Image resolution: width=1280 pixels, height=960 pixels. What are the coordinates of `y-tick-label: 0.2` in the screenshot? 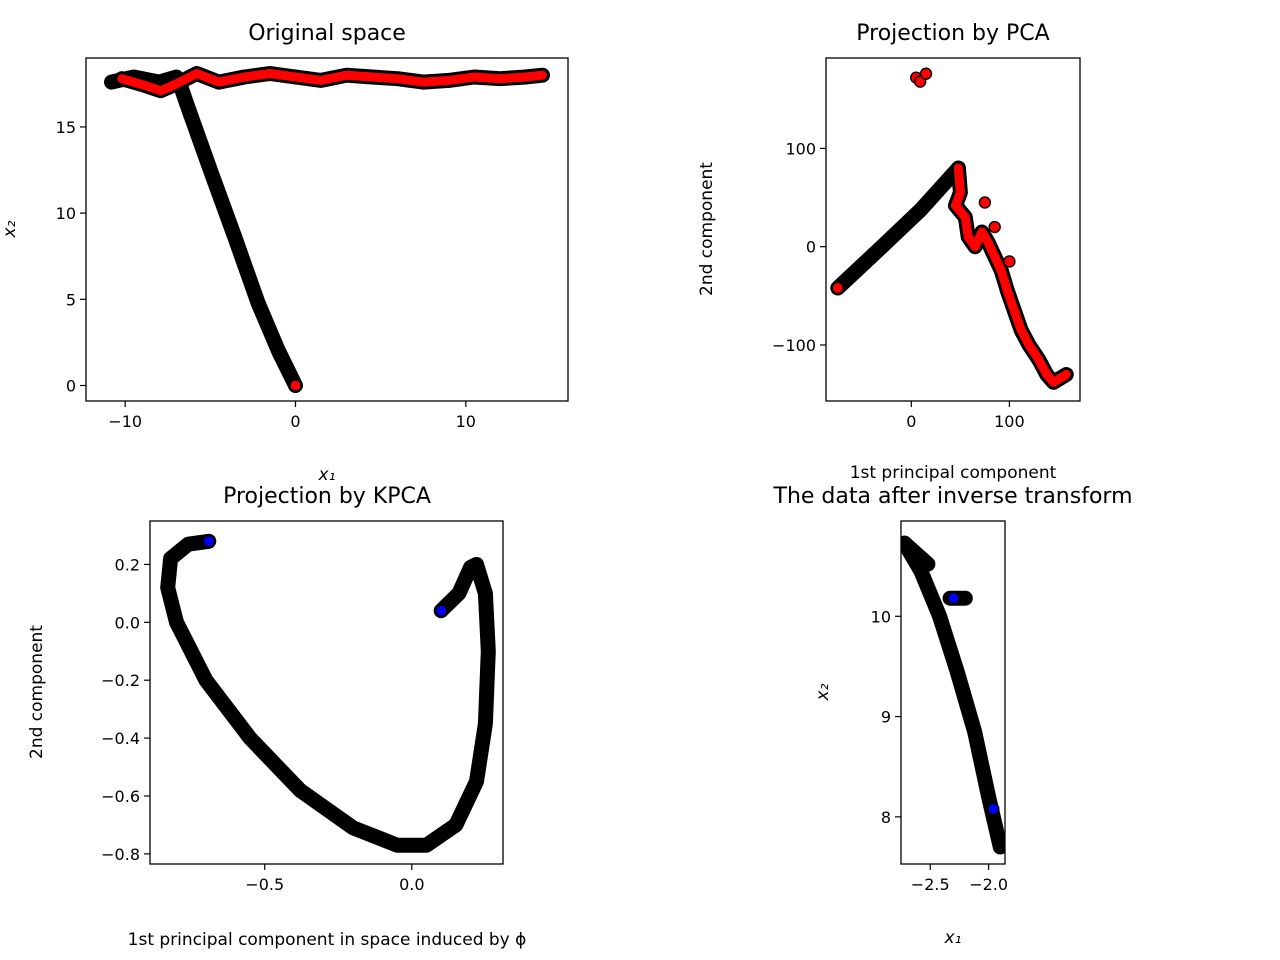 It's located at (127, 564).